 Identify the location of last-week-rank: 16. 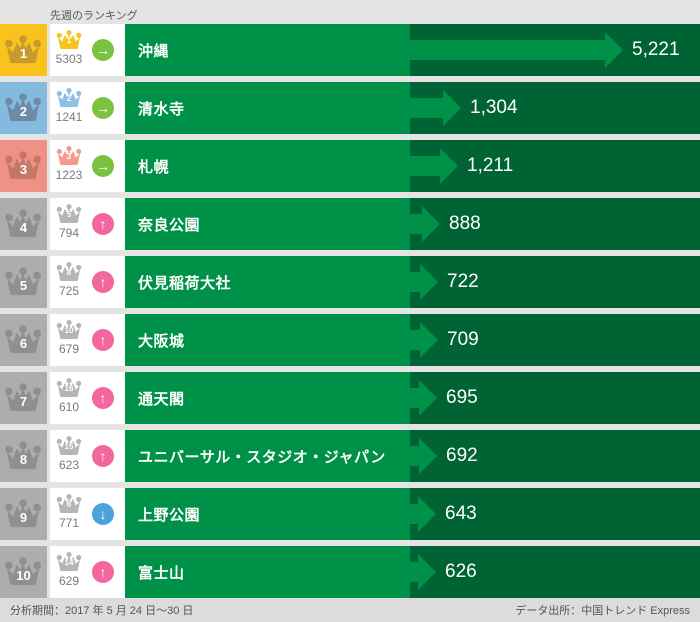
(69, 388).